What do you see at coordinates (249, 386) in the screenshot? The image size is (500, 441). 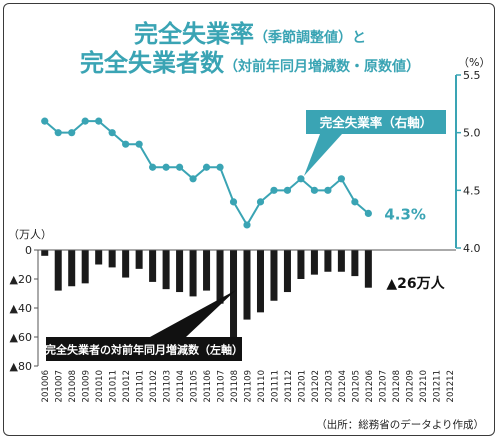 I see `x-tick-label-201109: 201109` at bounding box center [249, 386].